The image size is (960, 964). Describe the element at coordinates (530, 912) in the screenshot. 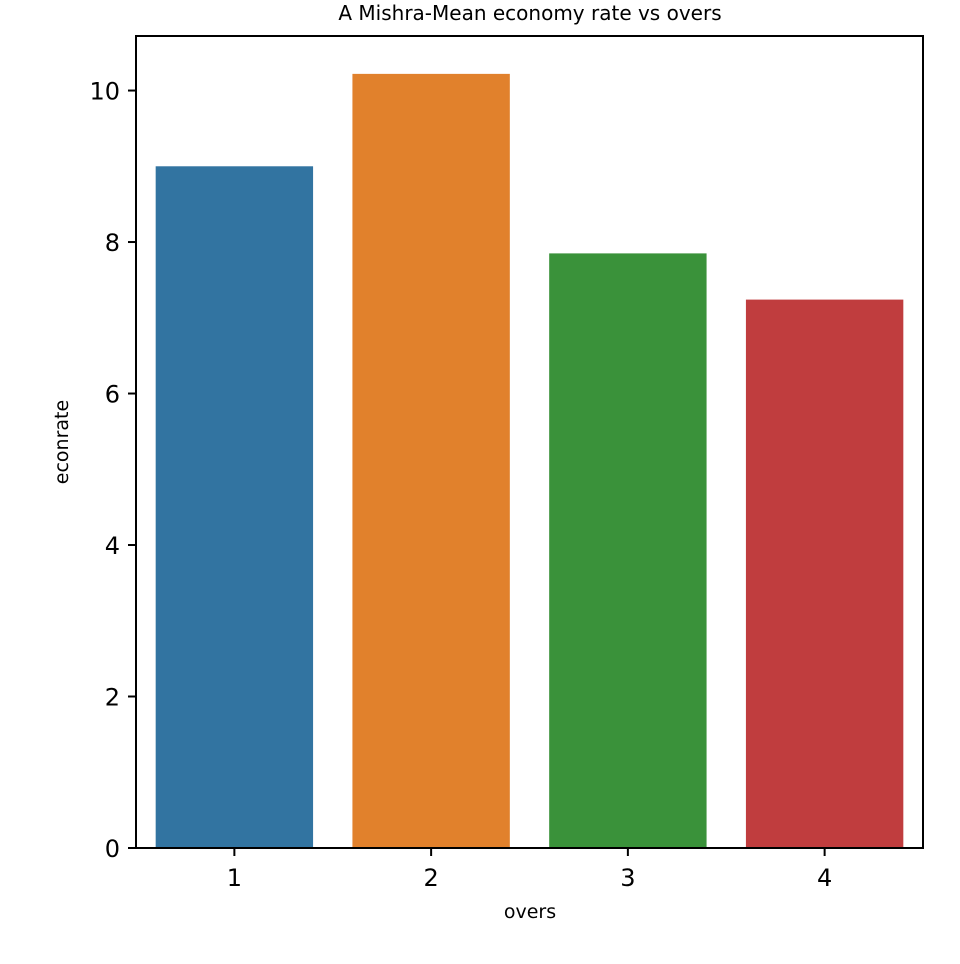

I see `x-axis-label: overs` at that location.